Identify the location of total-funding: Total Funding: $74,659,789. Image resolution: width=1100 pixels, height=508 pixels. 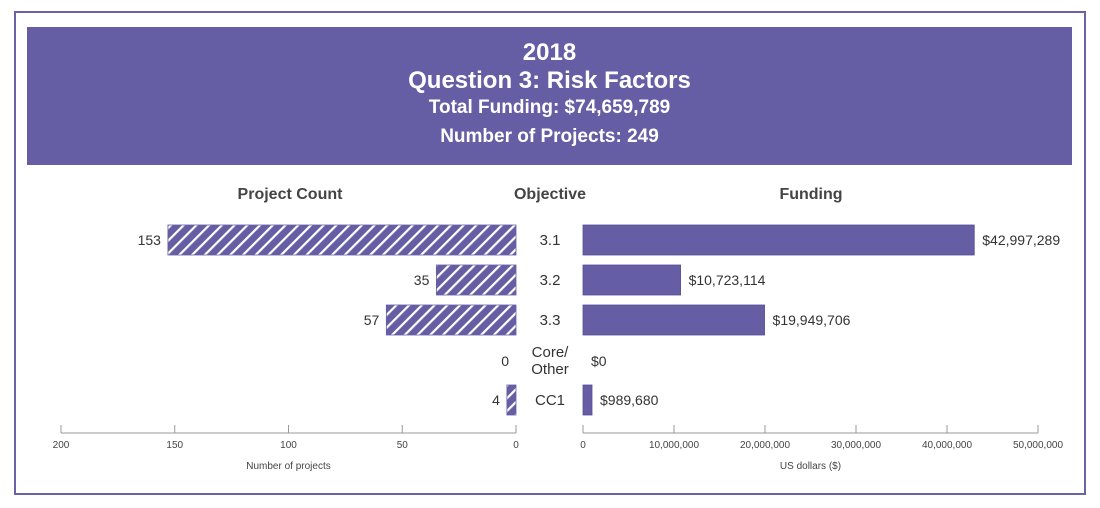
(549, 107).